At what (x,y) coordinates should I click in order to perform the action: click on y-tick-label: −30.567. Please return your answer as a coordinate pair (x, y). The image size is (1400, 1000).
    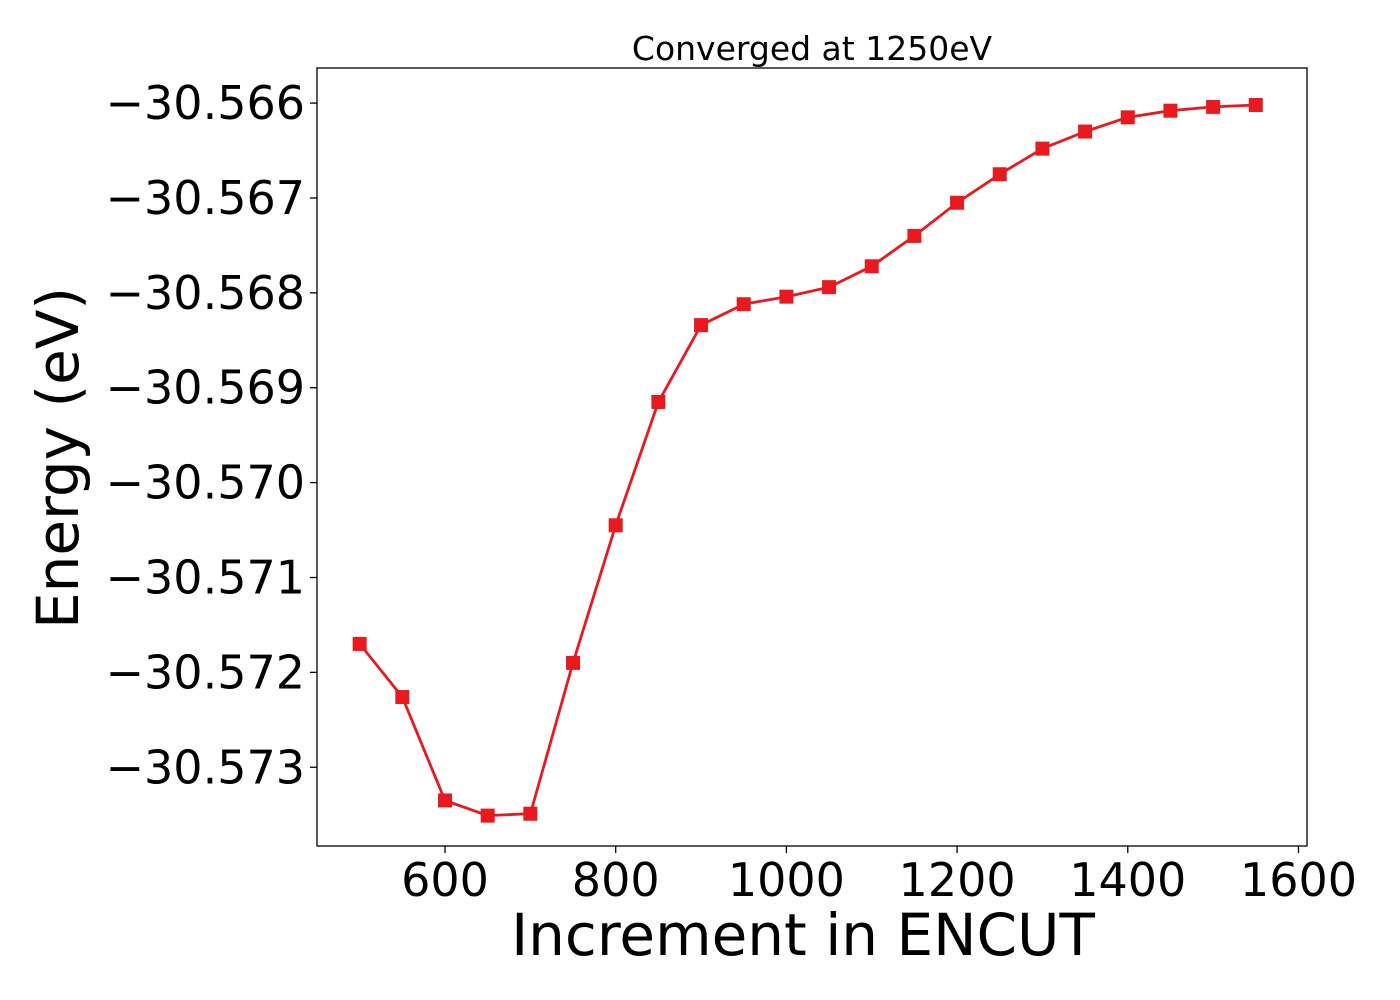
    Looking at the image, I should click on (206, 198).